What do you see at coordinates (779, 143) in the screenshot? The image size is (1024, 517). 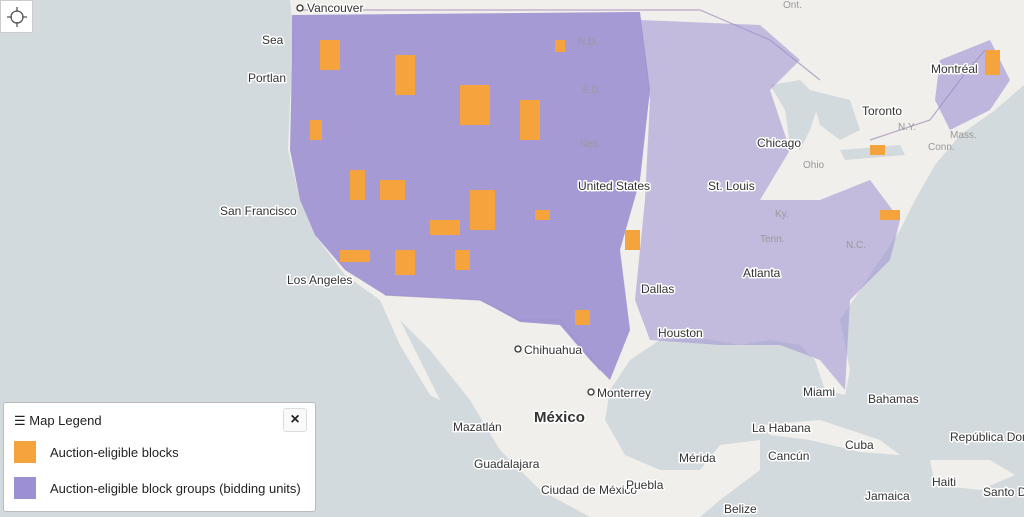 I see `city-label: Chicago` at bounding box center [779, 143].